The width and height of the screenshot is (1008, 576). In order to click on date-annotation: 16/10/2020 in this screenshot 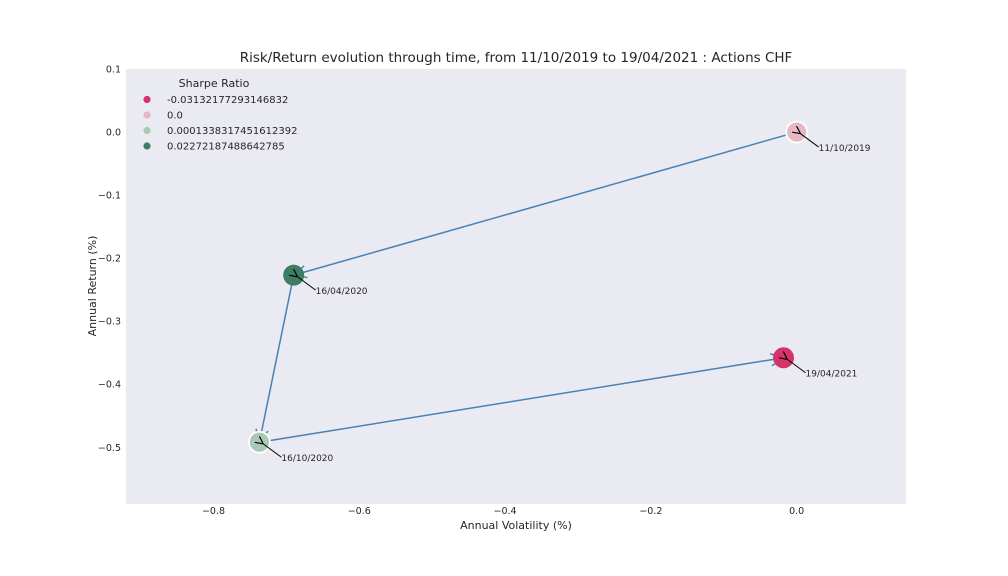, I will do `click(307, 459)`.